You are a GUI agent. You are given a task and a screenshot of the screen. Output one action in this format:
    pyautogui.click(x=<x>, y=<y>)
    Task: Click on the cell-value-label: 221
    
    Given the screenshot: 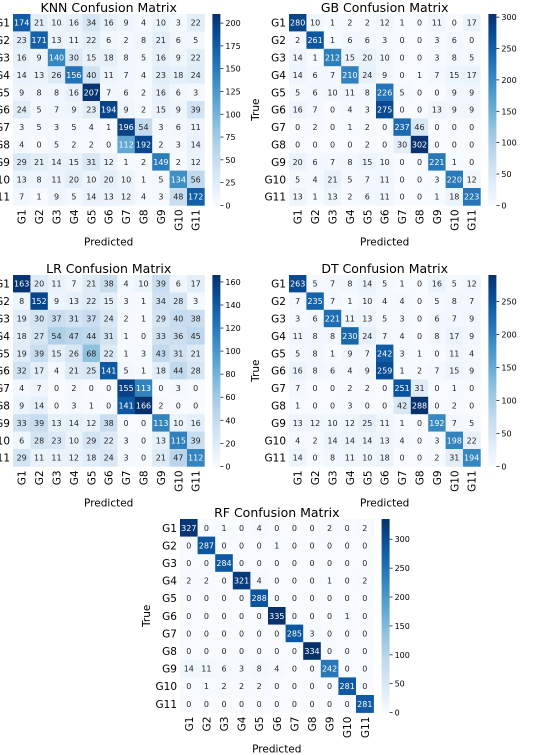 What is the action you would take?
    pyautogui.click(x=436, y=162)
    